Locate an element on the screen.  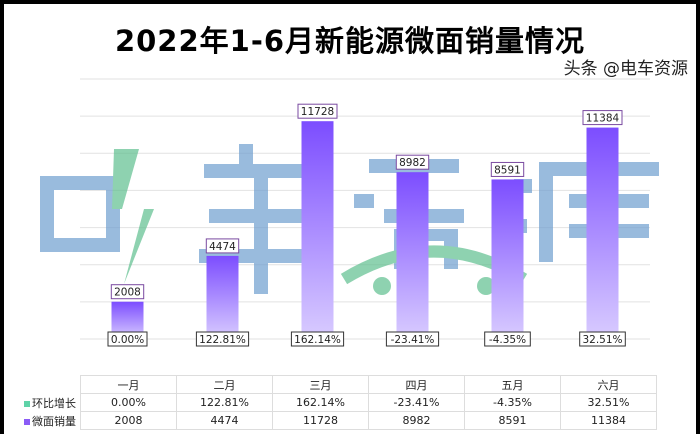
table-header: 五月 is located at coordinates (512, 384).